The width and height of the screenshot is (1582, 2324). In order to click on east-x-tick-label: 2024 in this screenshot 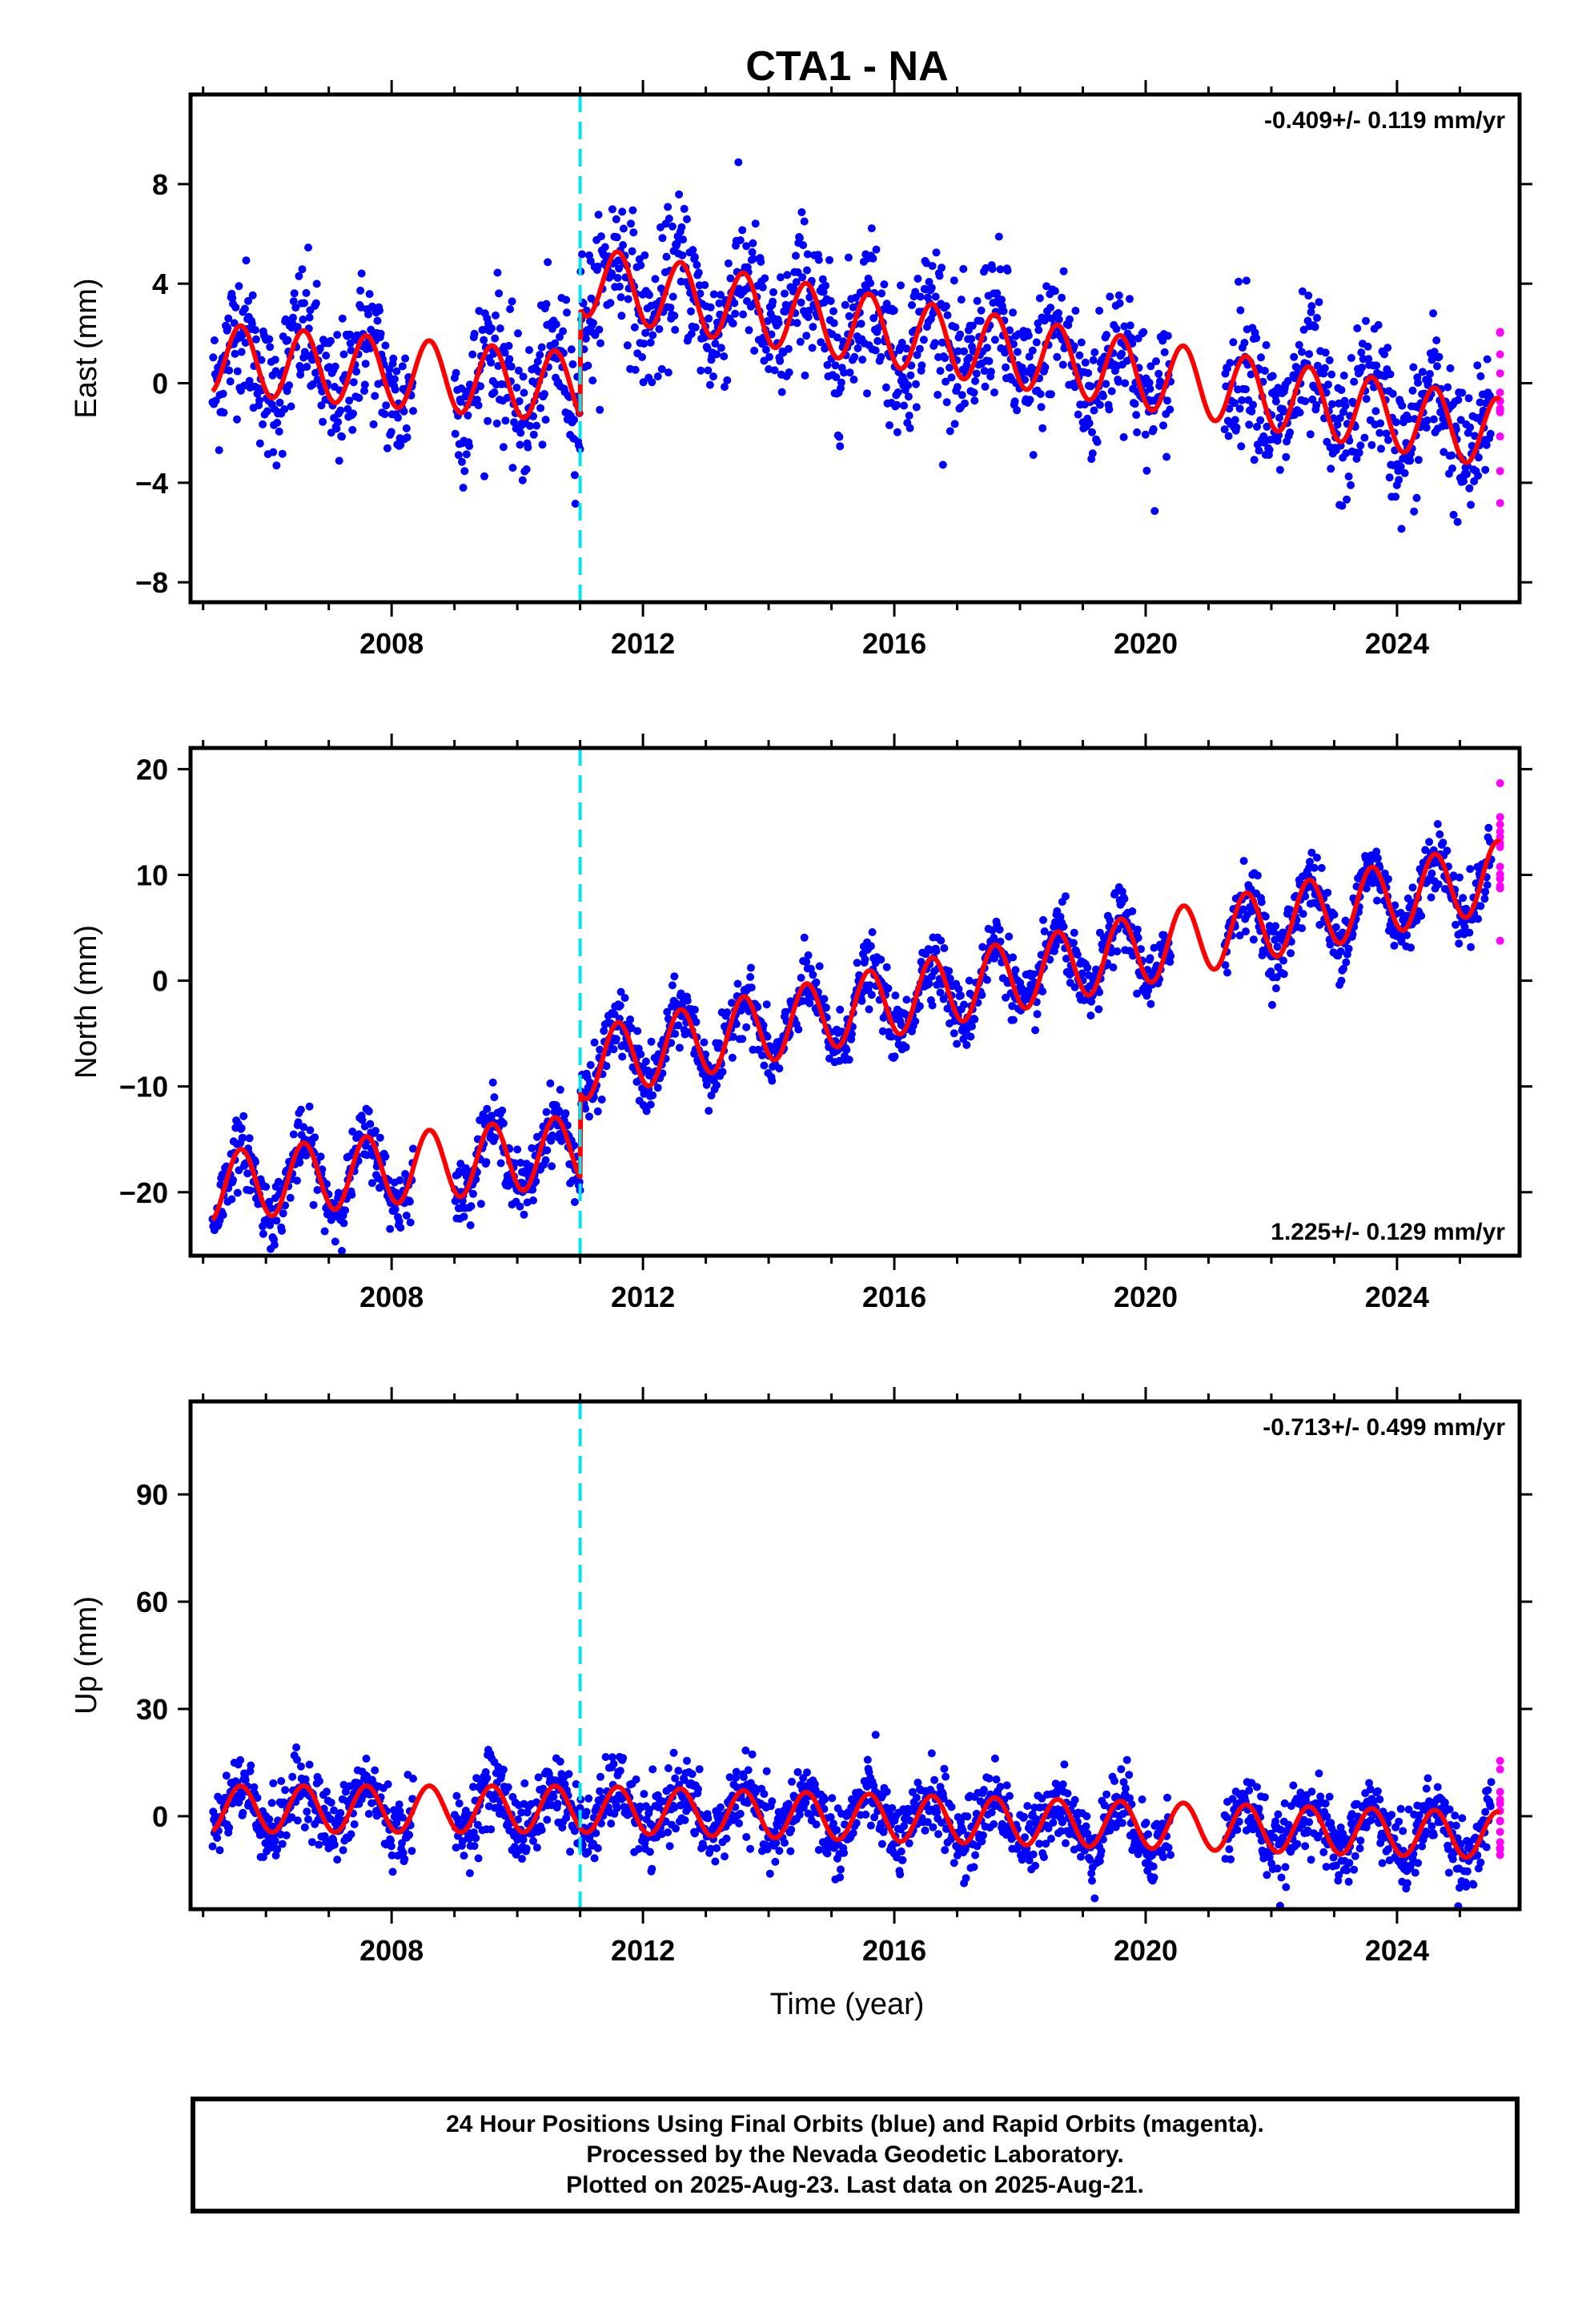, I will do `click(1397, 644)`.